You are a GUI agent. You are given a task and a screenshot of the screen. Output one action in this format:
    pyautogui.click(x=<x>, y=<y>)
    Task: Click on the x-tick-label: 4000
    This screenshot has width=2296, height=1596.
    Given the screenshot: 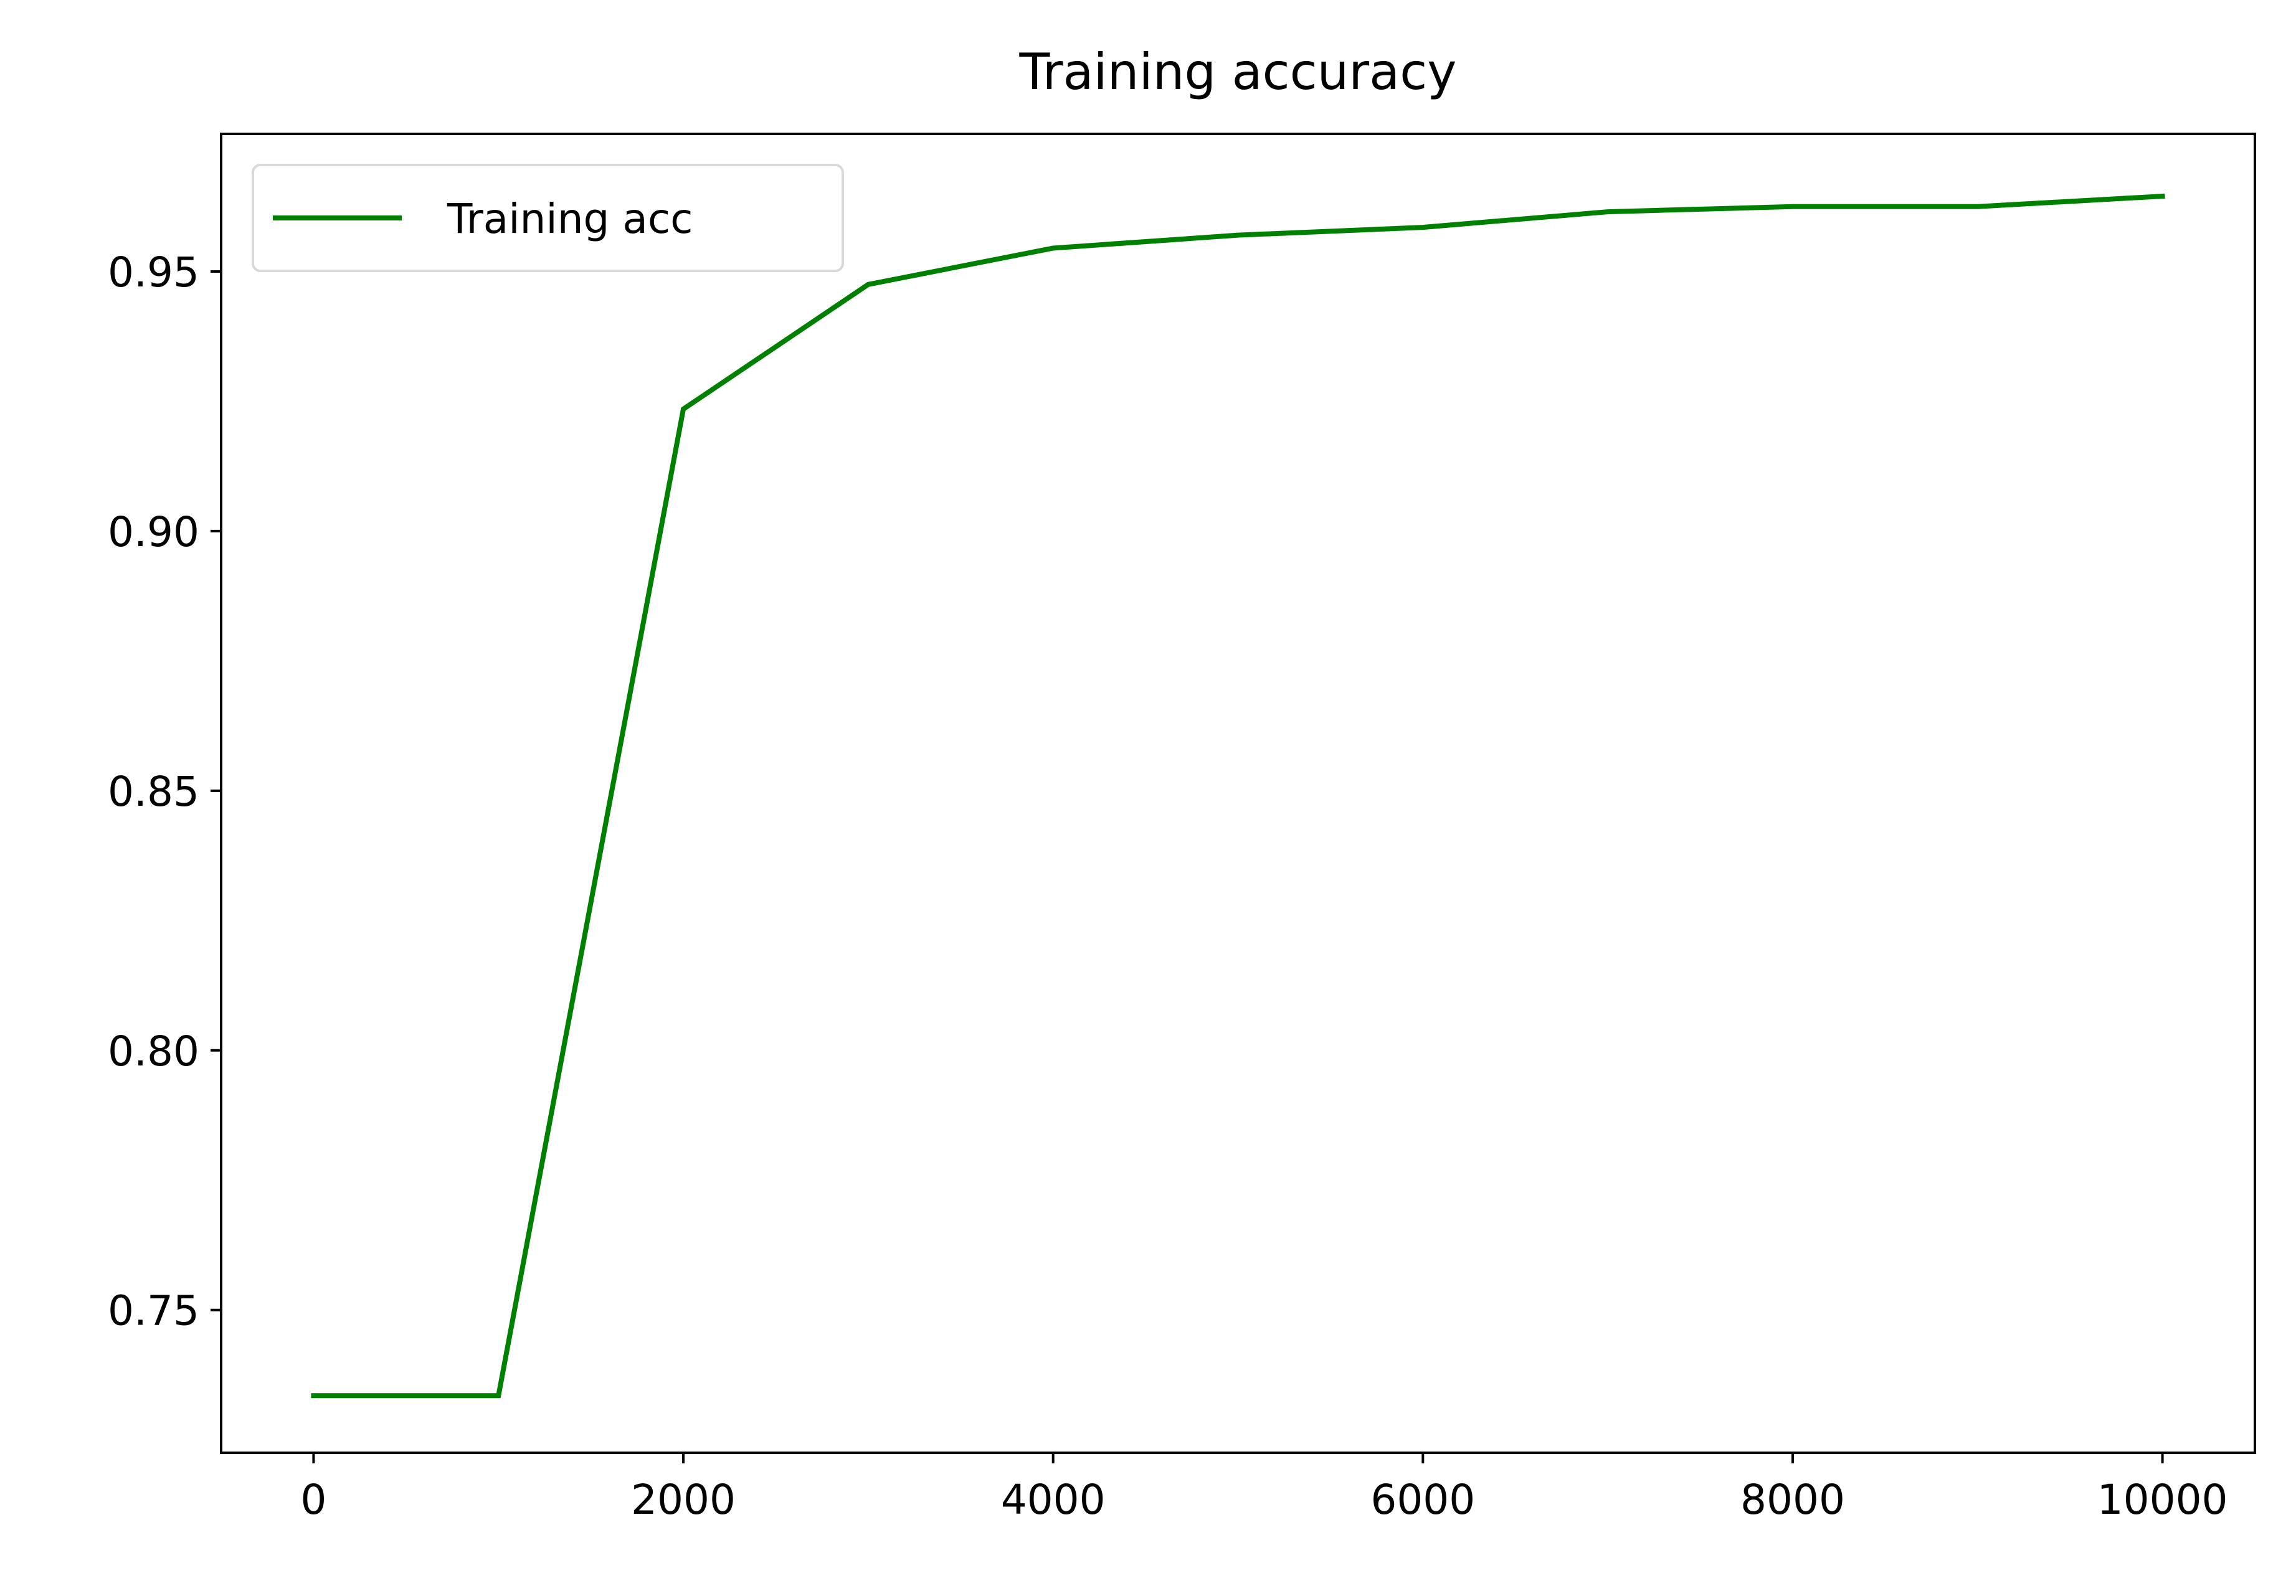 What is the action you would take?
    pyautogui.click(x=1053, y=1500)
    